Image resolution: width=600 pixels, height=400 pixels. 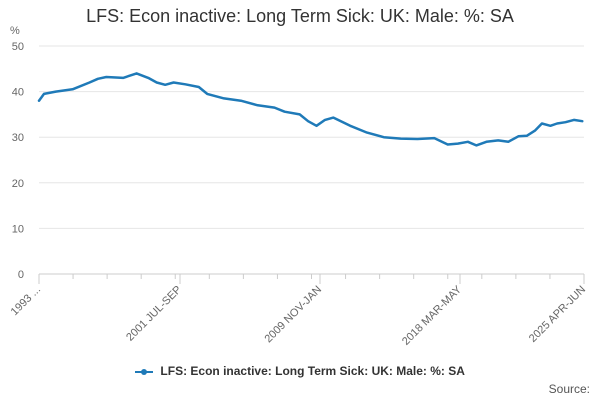 What do you see at coordinates (18, 184) in the screenshot?
I see `y-tick-label-20: 20` at bounding box center [18, 184].